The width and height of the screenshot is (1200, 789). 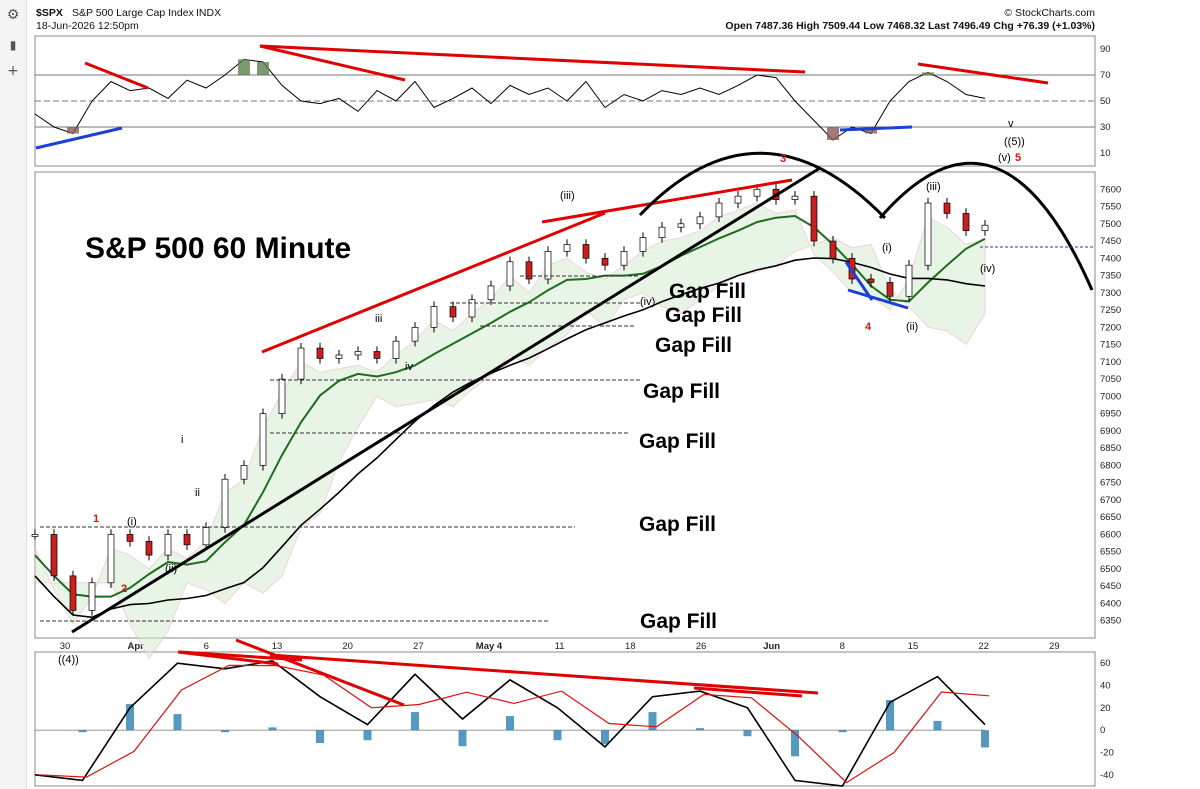 What do you see at coordinates (1054, 646) in the screenshot?
I see `x-tick-label: 29` at bounding box center [1054, 646].